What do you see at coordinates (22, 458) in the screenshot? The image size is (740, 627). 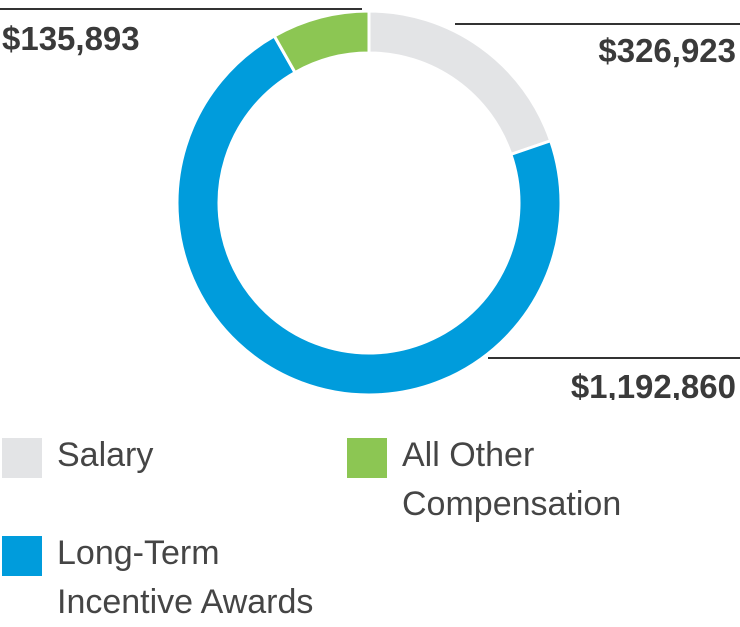 I see `legend-swatch-salary` at bounding box center [22, 458].